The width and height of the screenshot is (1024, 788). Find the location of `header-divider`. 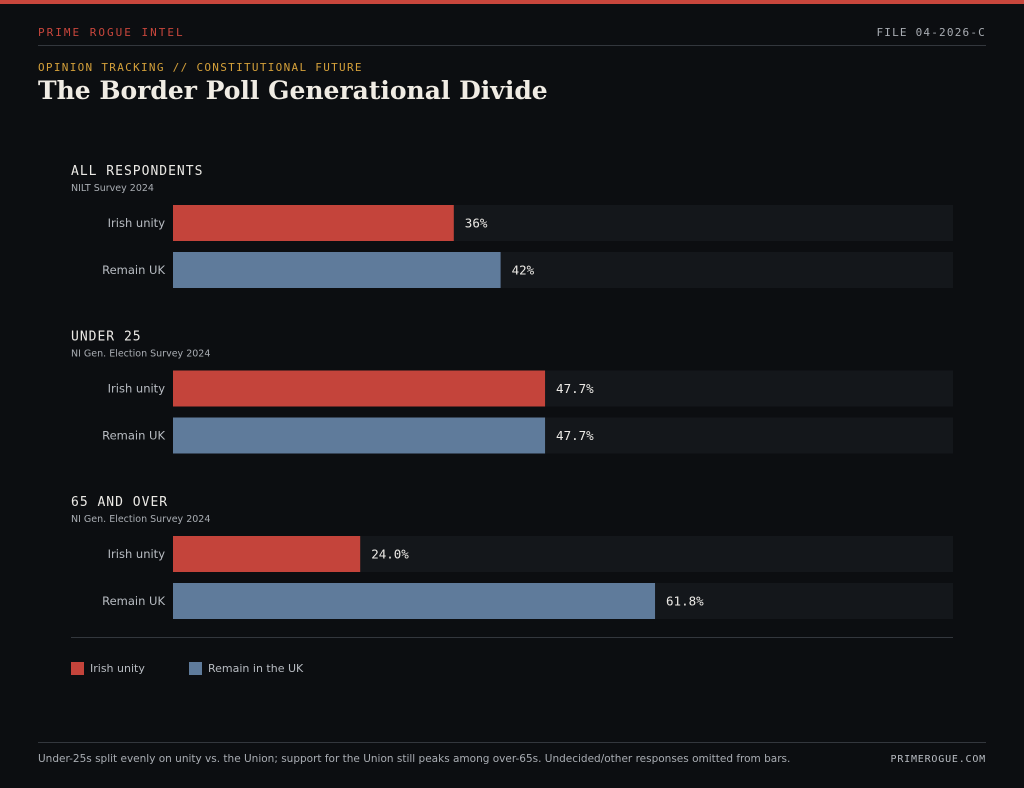

header-divider is located at coordinates (512, 45).